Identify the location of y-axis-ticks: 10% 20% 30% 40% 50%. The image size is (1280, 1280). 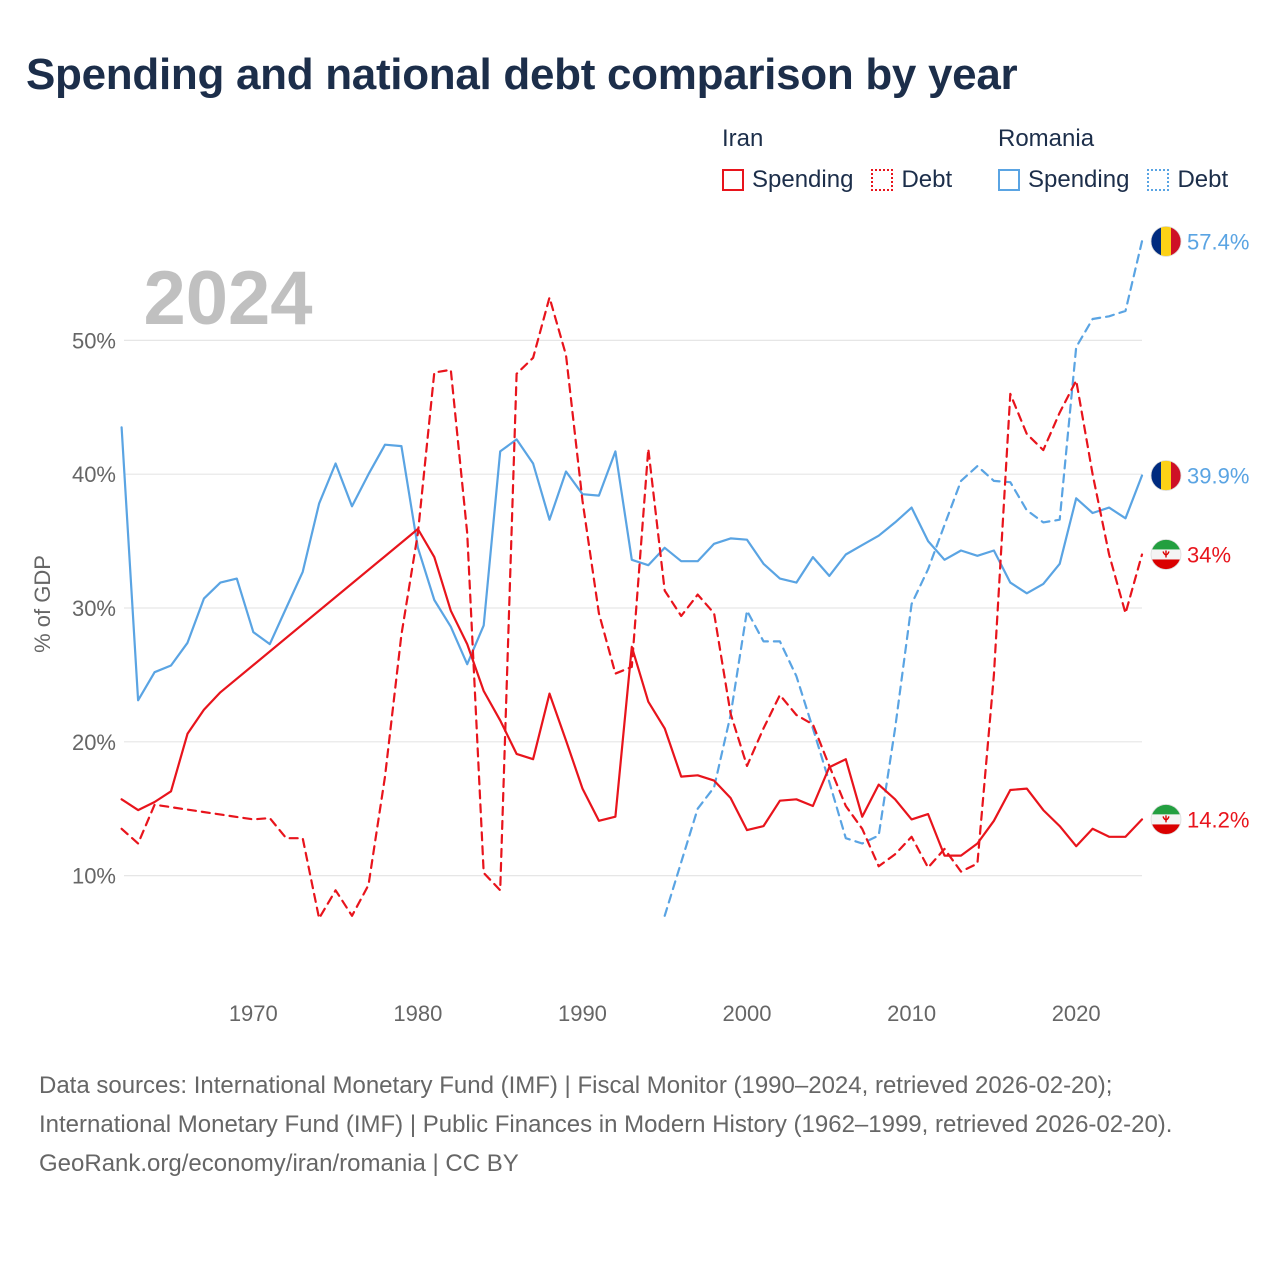
(94, 608).